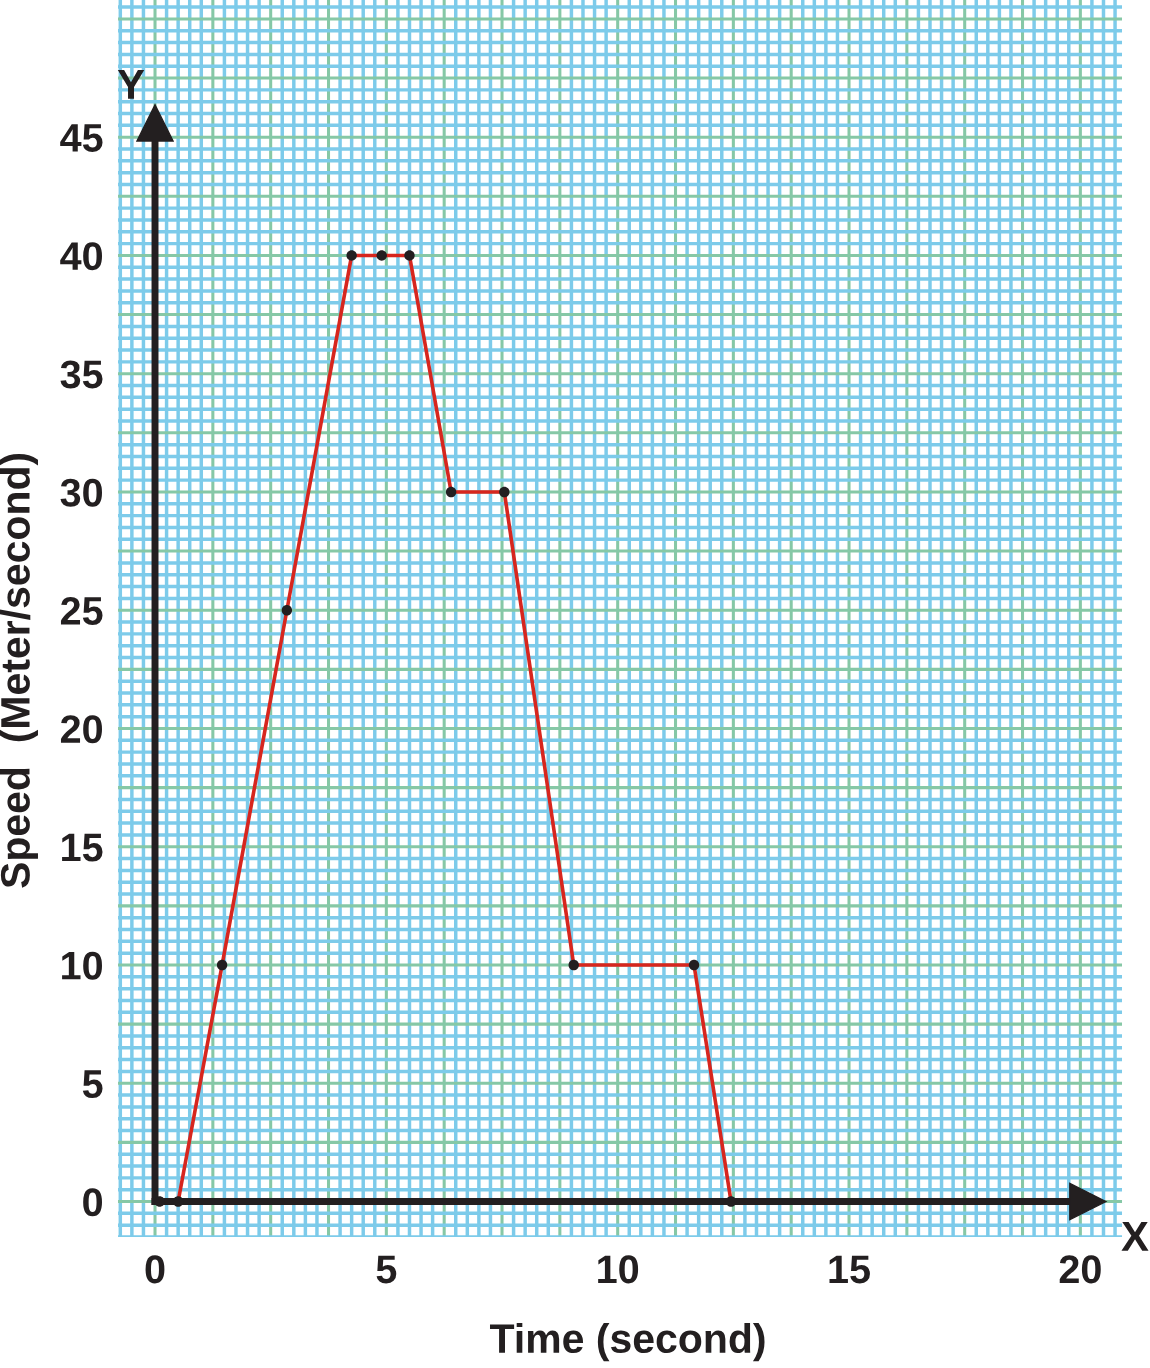 The image size is (1150, 1368). I want to click on x-tick-label: 15, so click(849, 1269).